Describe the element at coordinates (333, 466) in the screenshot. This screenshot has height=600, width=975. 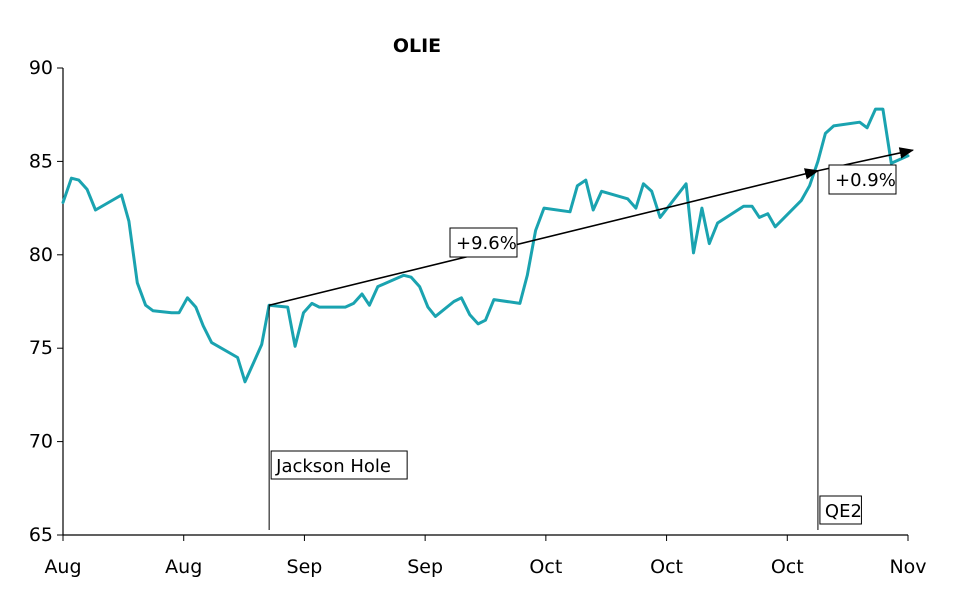
I see `event-label: Jackson Hole` at that location.